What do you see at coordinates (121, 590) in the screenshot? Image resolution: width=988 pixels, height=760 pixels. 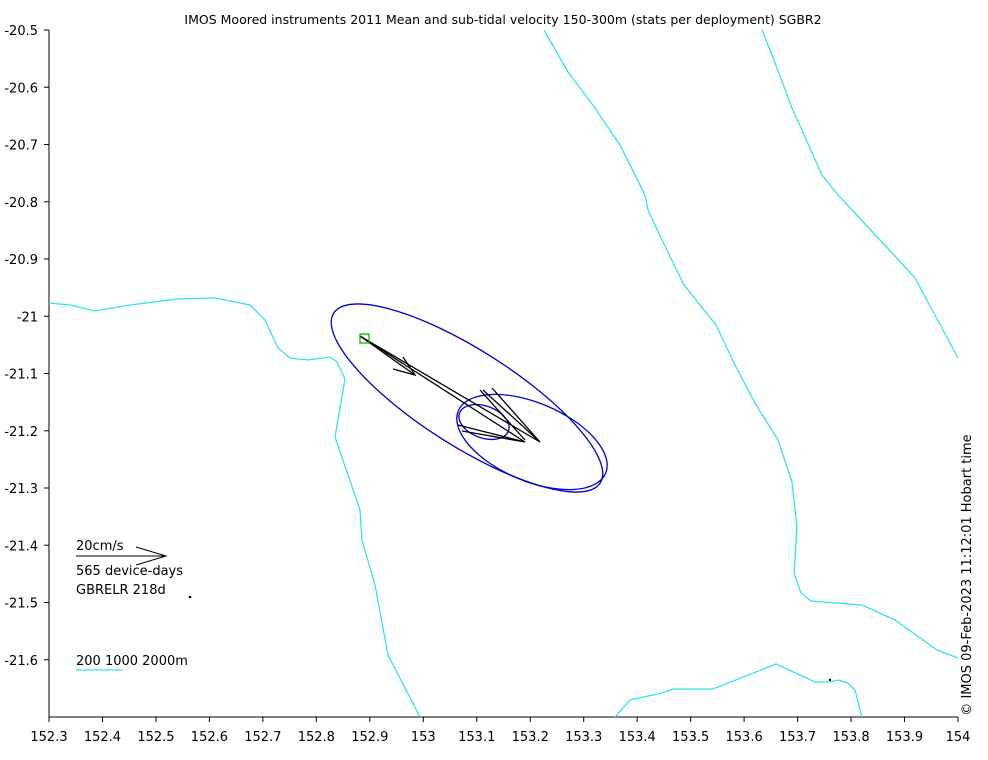 I see `legend-site: GBRELR 218d` at bounding box center [121, 590].